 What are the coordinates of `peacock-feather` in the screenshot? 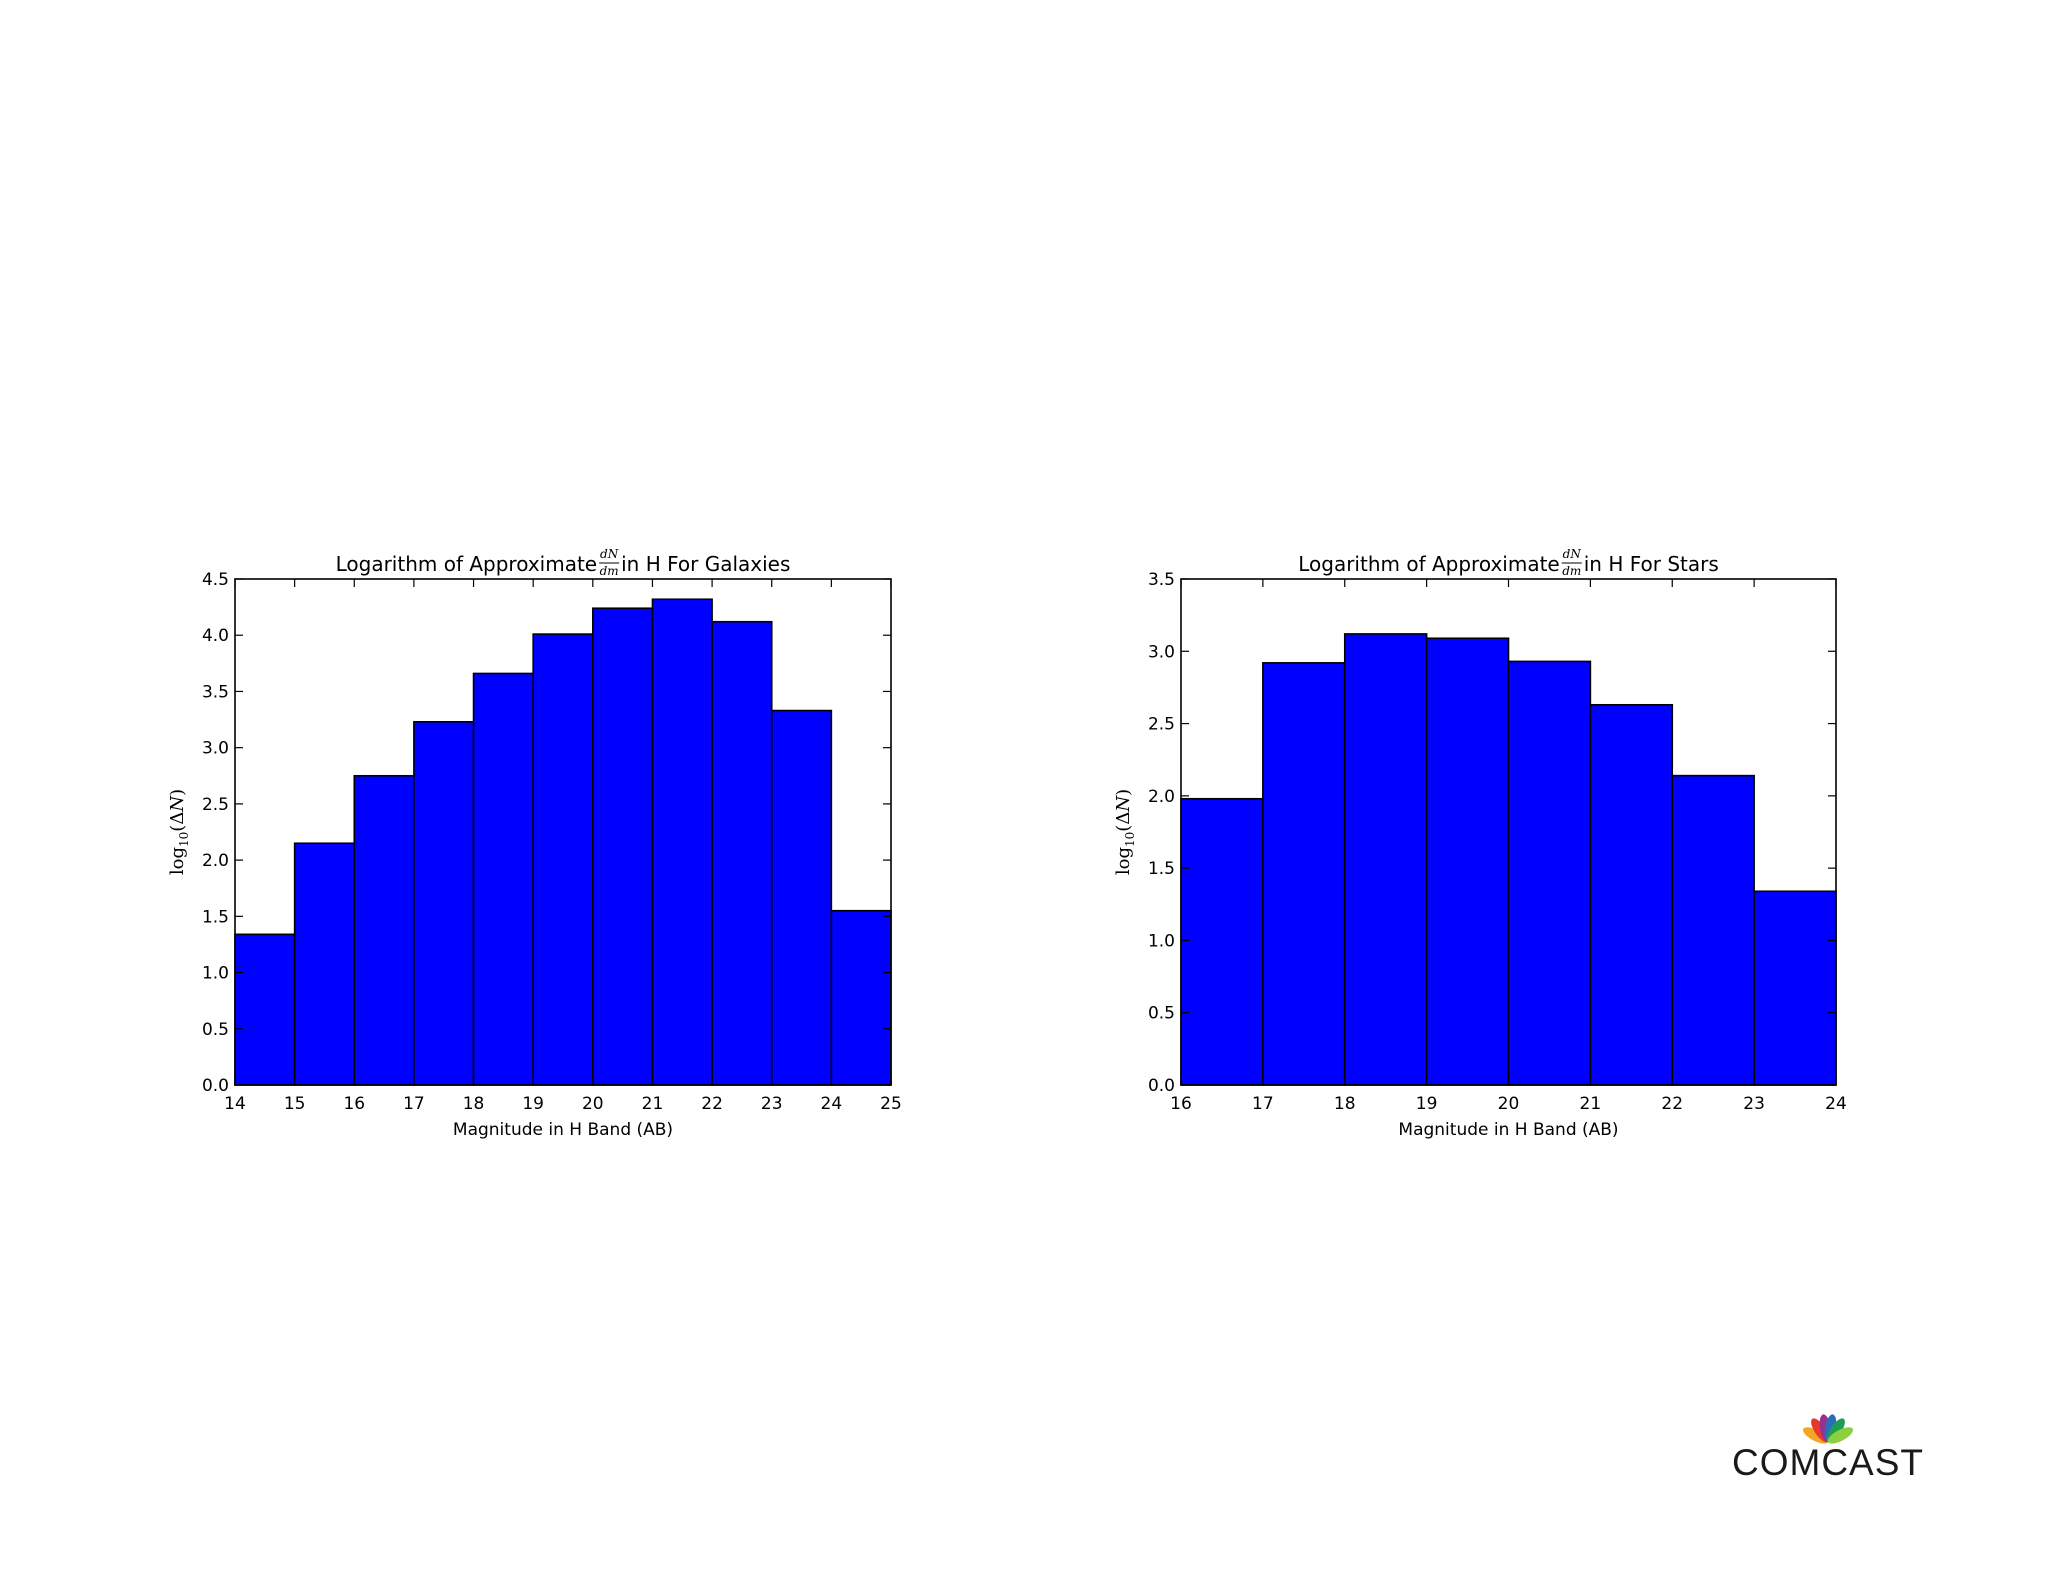 It's located at (1840, 1435).